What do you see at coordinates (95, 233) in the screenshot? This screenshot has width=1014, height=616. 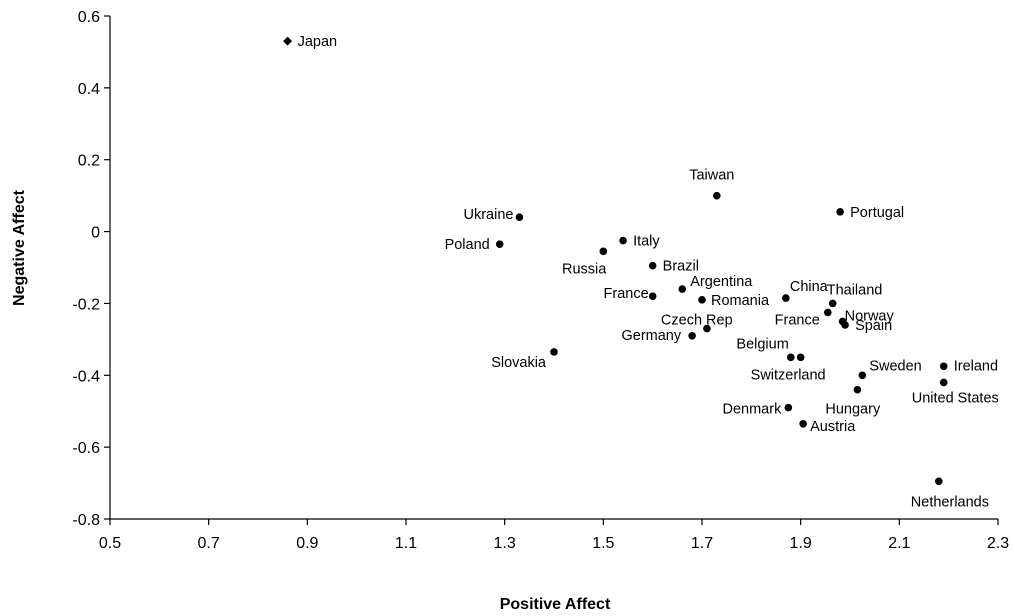 I see `y-tick-label: 0` at bounding box center [95, 233].